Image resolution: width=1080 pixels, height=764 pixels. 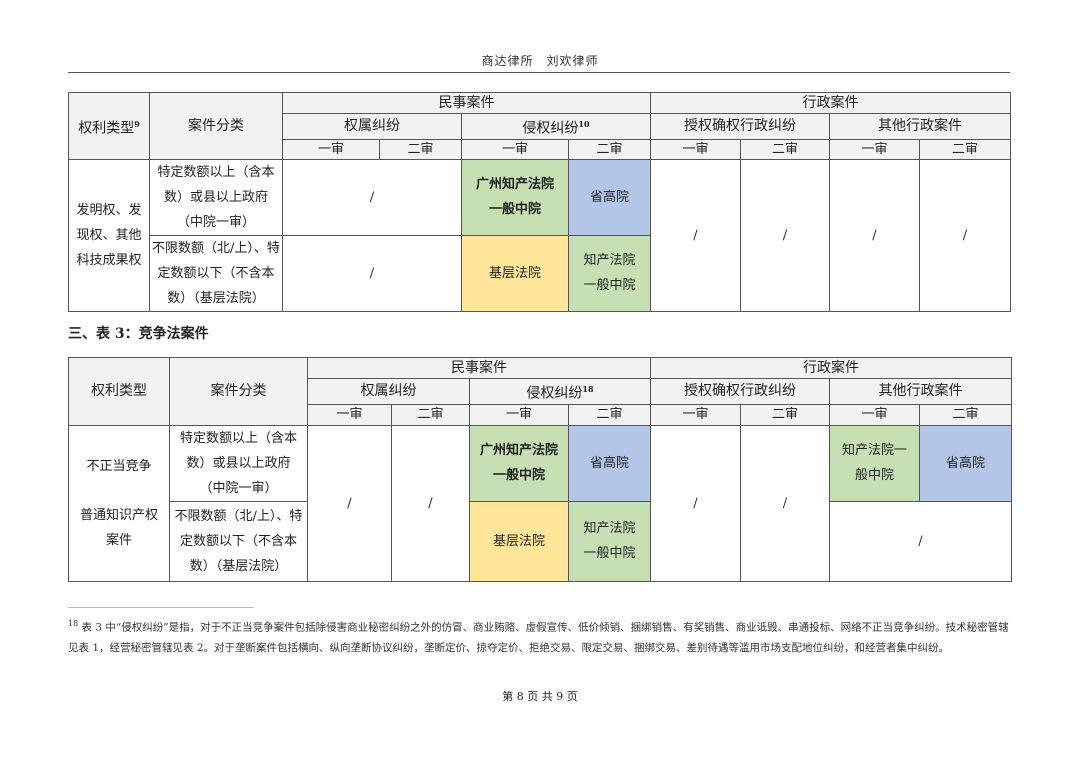 I want to click on ownership-first-cell: /, so click(x=349, y=503).